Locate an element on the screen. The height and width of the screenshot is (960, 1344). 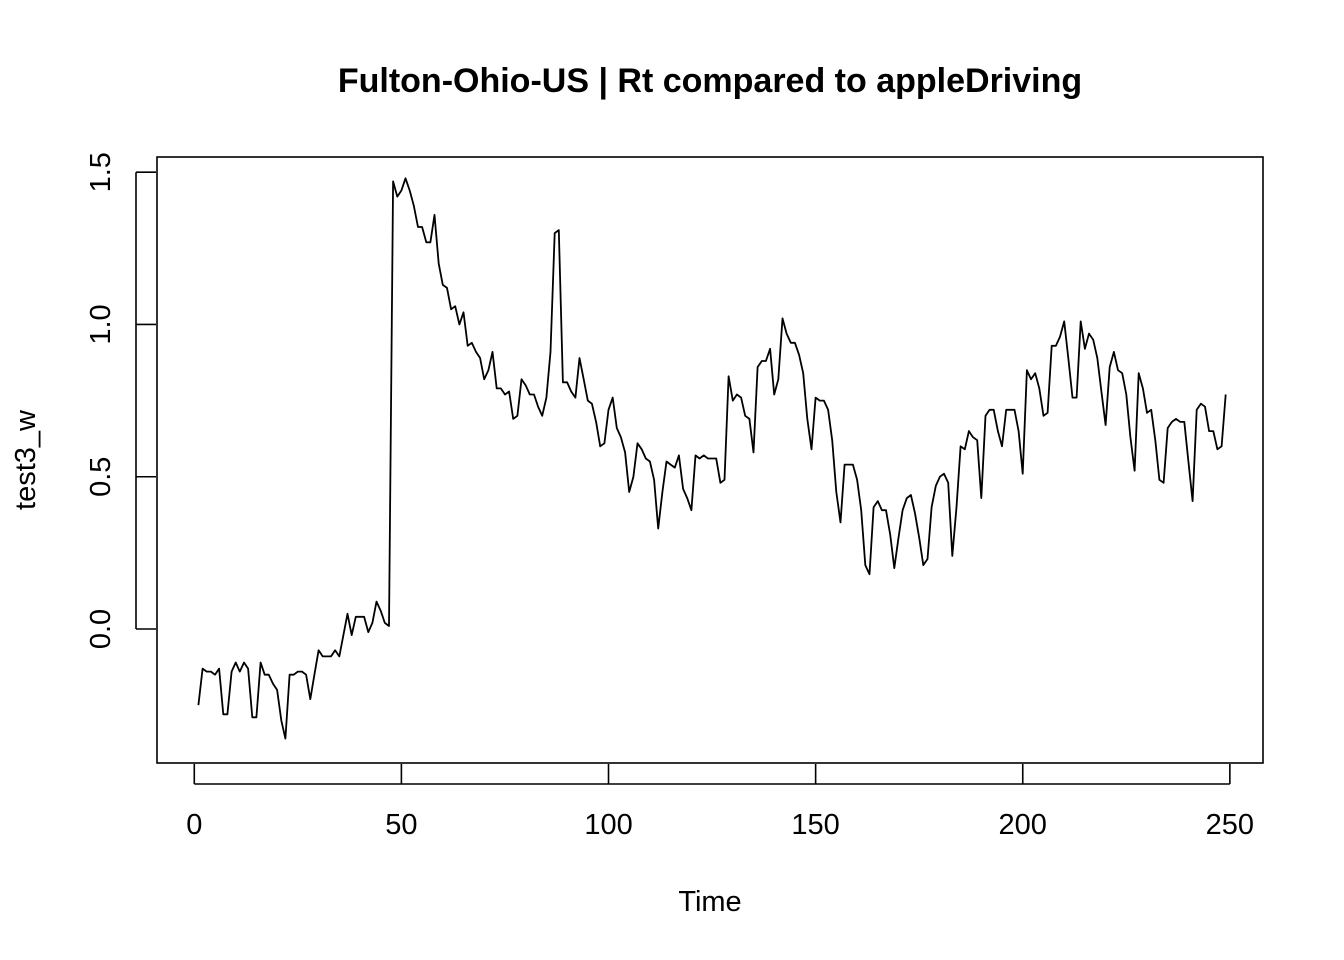
x-tick-label: 100 is located at coordinates (608, 825).